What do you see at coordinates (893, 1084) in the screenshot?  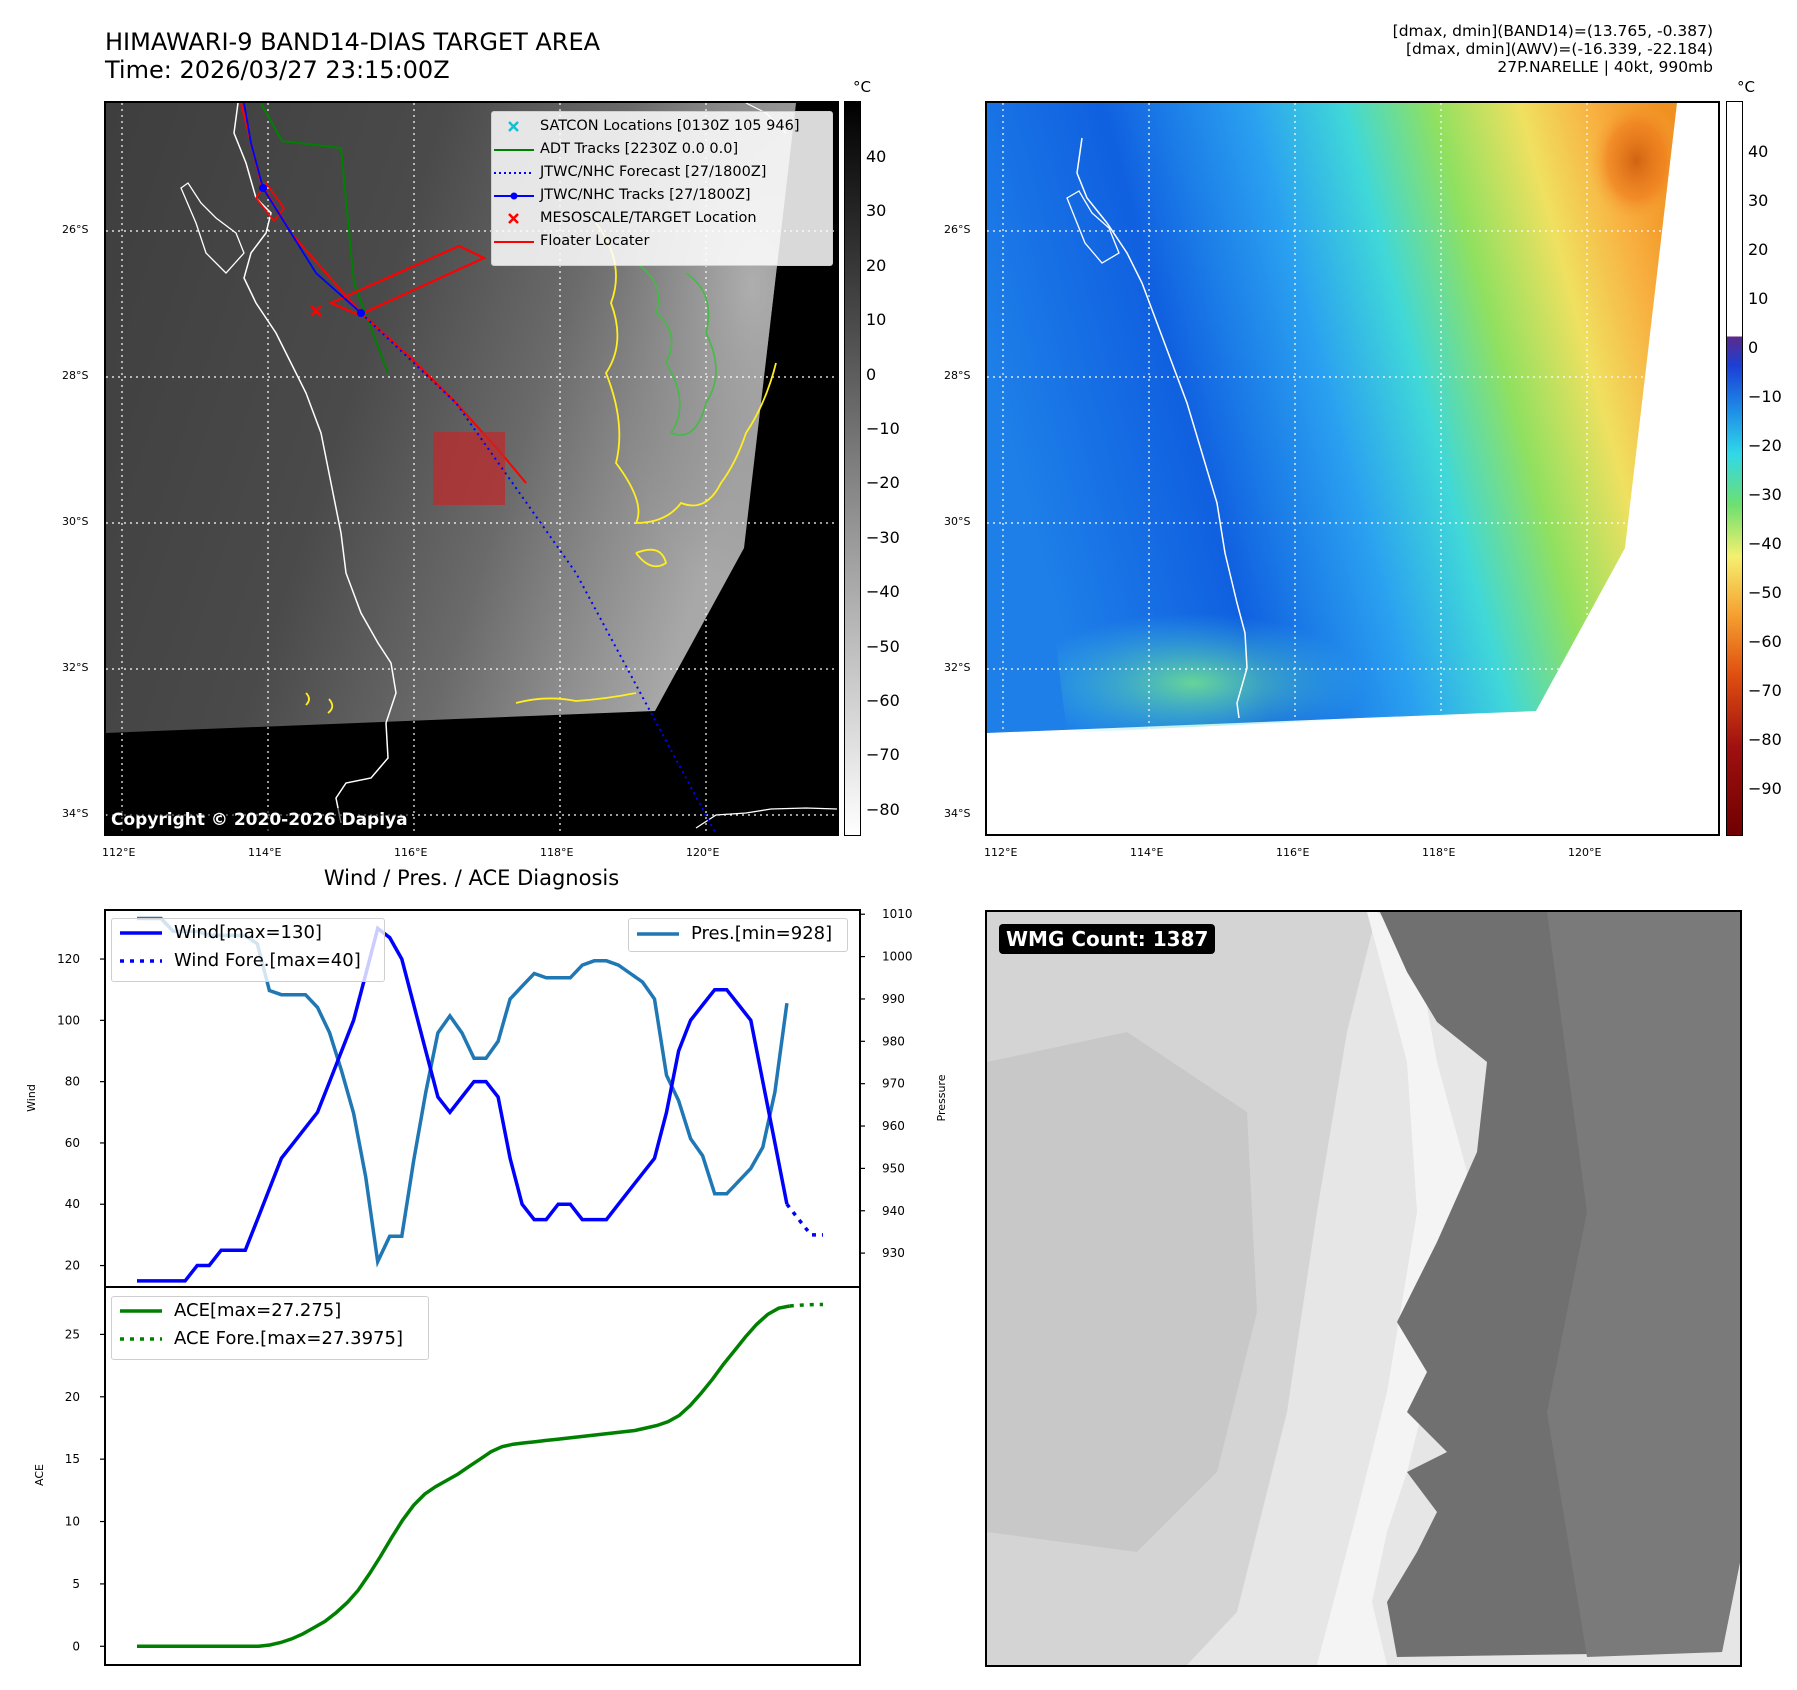 I see `axis-tick-label: 970` at bounding box center [893, 1084].